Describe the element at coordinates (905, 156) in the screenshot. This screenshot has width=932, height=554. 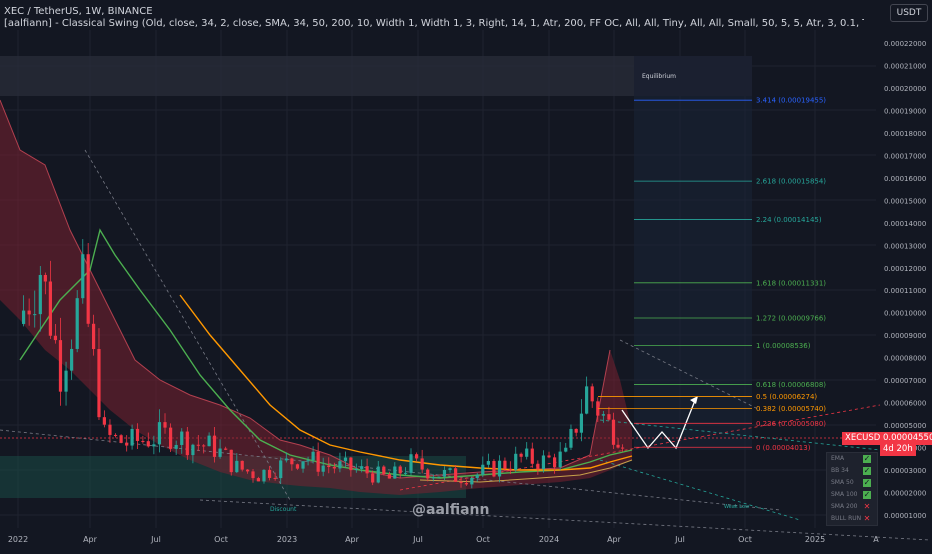
I see `price-axis-label: 0.00017000` at that location.